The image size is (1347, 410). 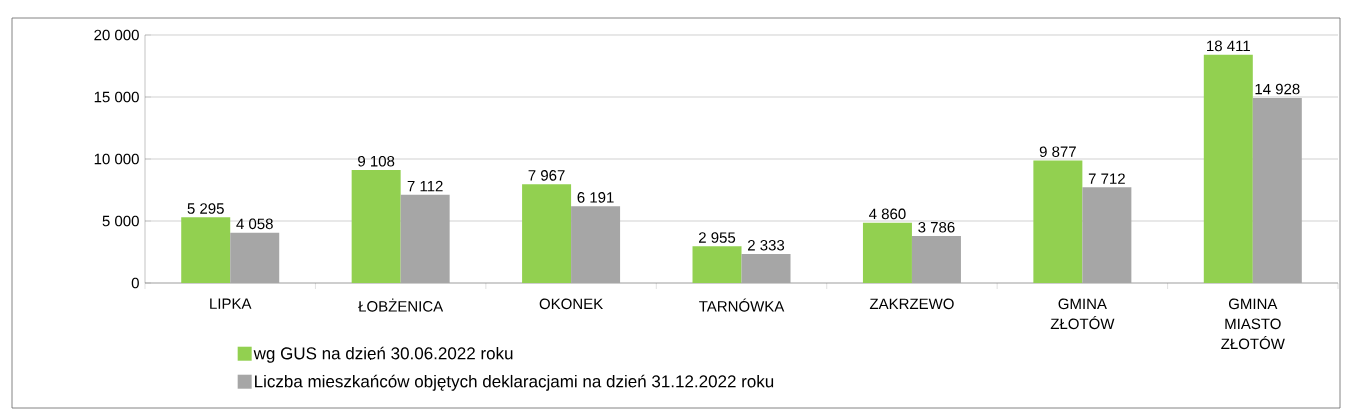 What do you see at coordinates (571, 304) in the screenshot?
I see `x-tick-label: OKONEK` at bounding box center [571, 304].